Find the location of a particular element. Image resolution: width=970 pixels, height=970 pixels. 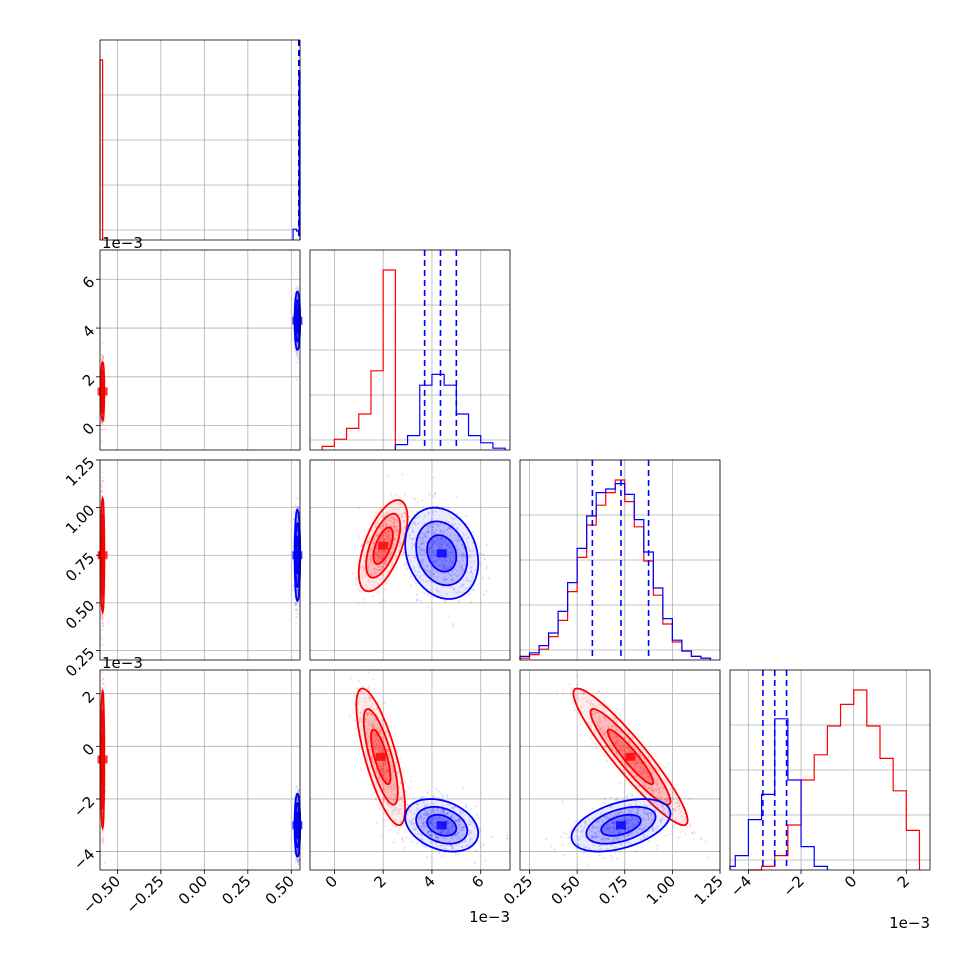

histogram-blue-series is located at coordinates (778, 794).